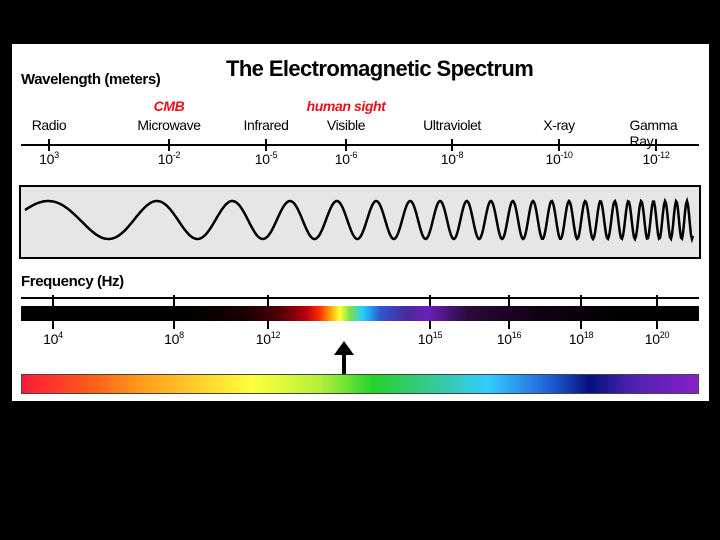 This screenshot has height=540, width=720. What do you see at coordinates (49, 125) in the screenshot?
I see `band-label-radio: Radio` at bounding box center [49, 125].